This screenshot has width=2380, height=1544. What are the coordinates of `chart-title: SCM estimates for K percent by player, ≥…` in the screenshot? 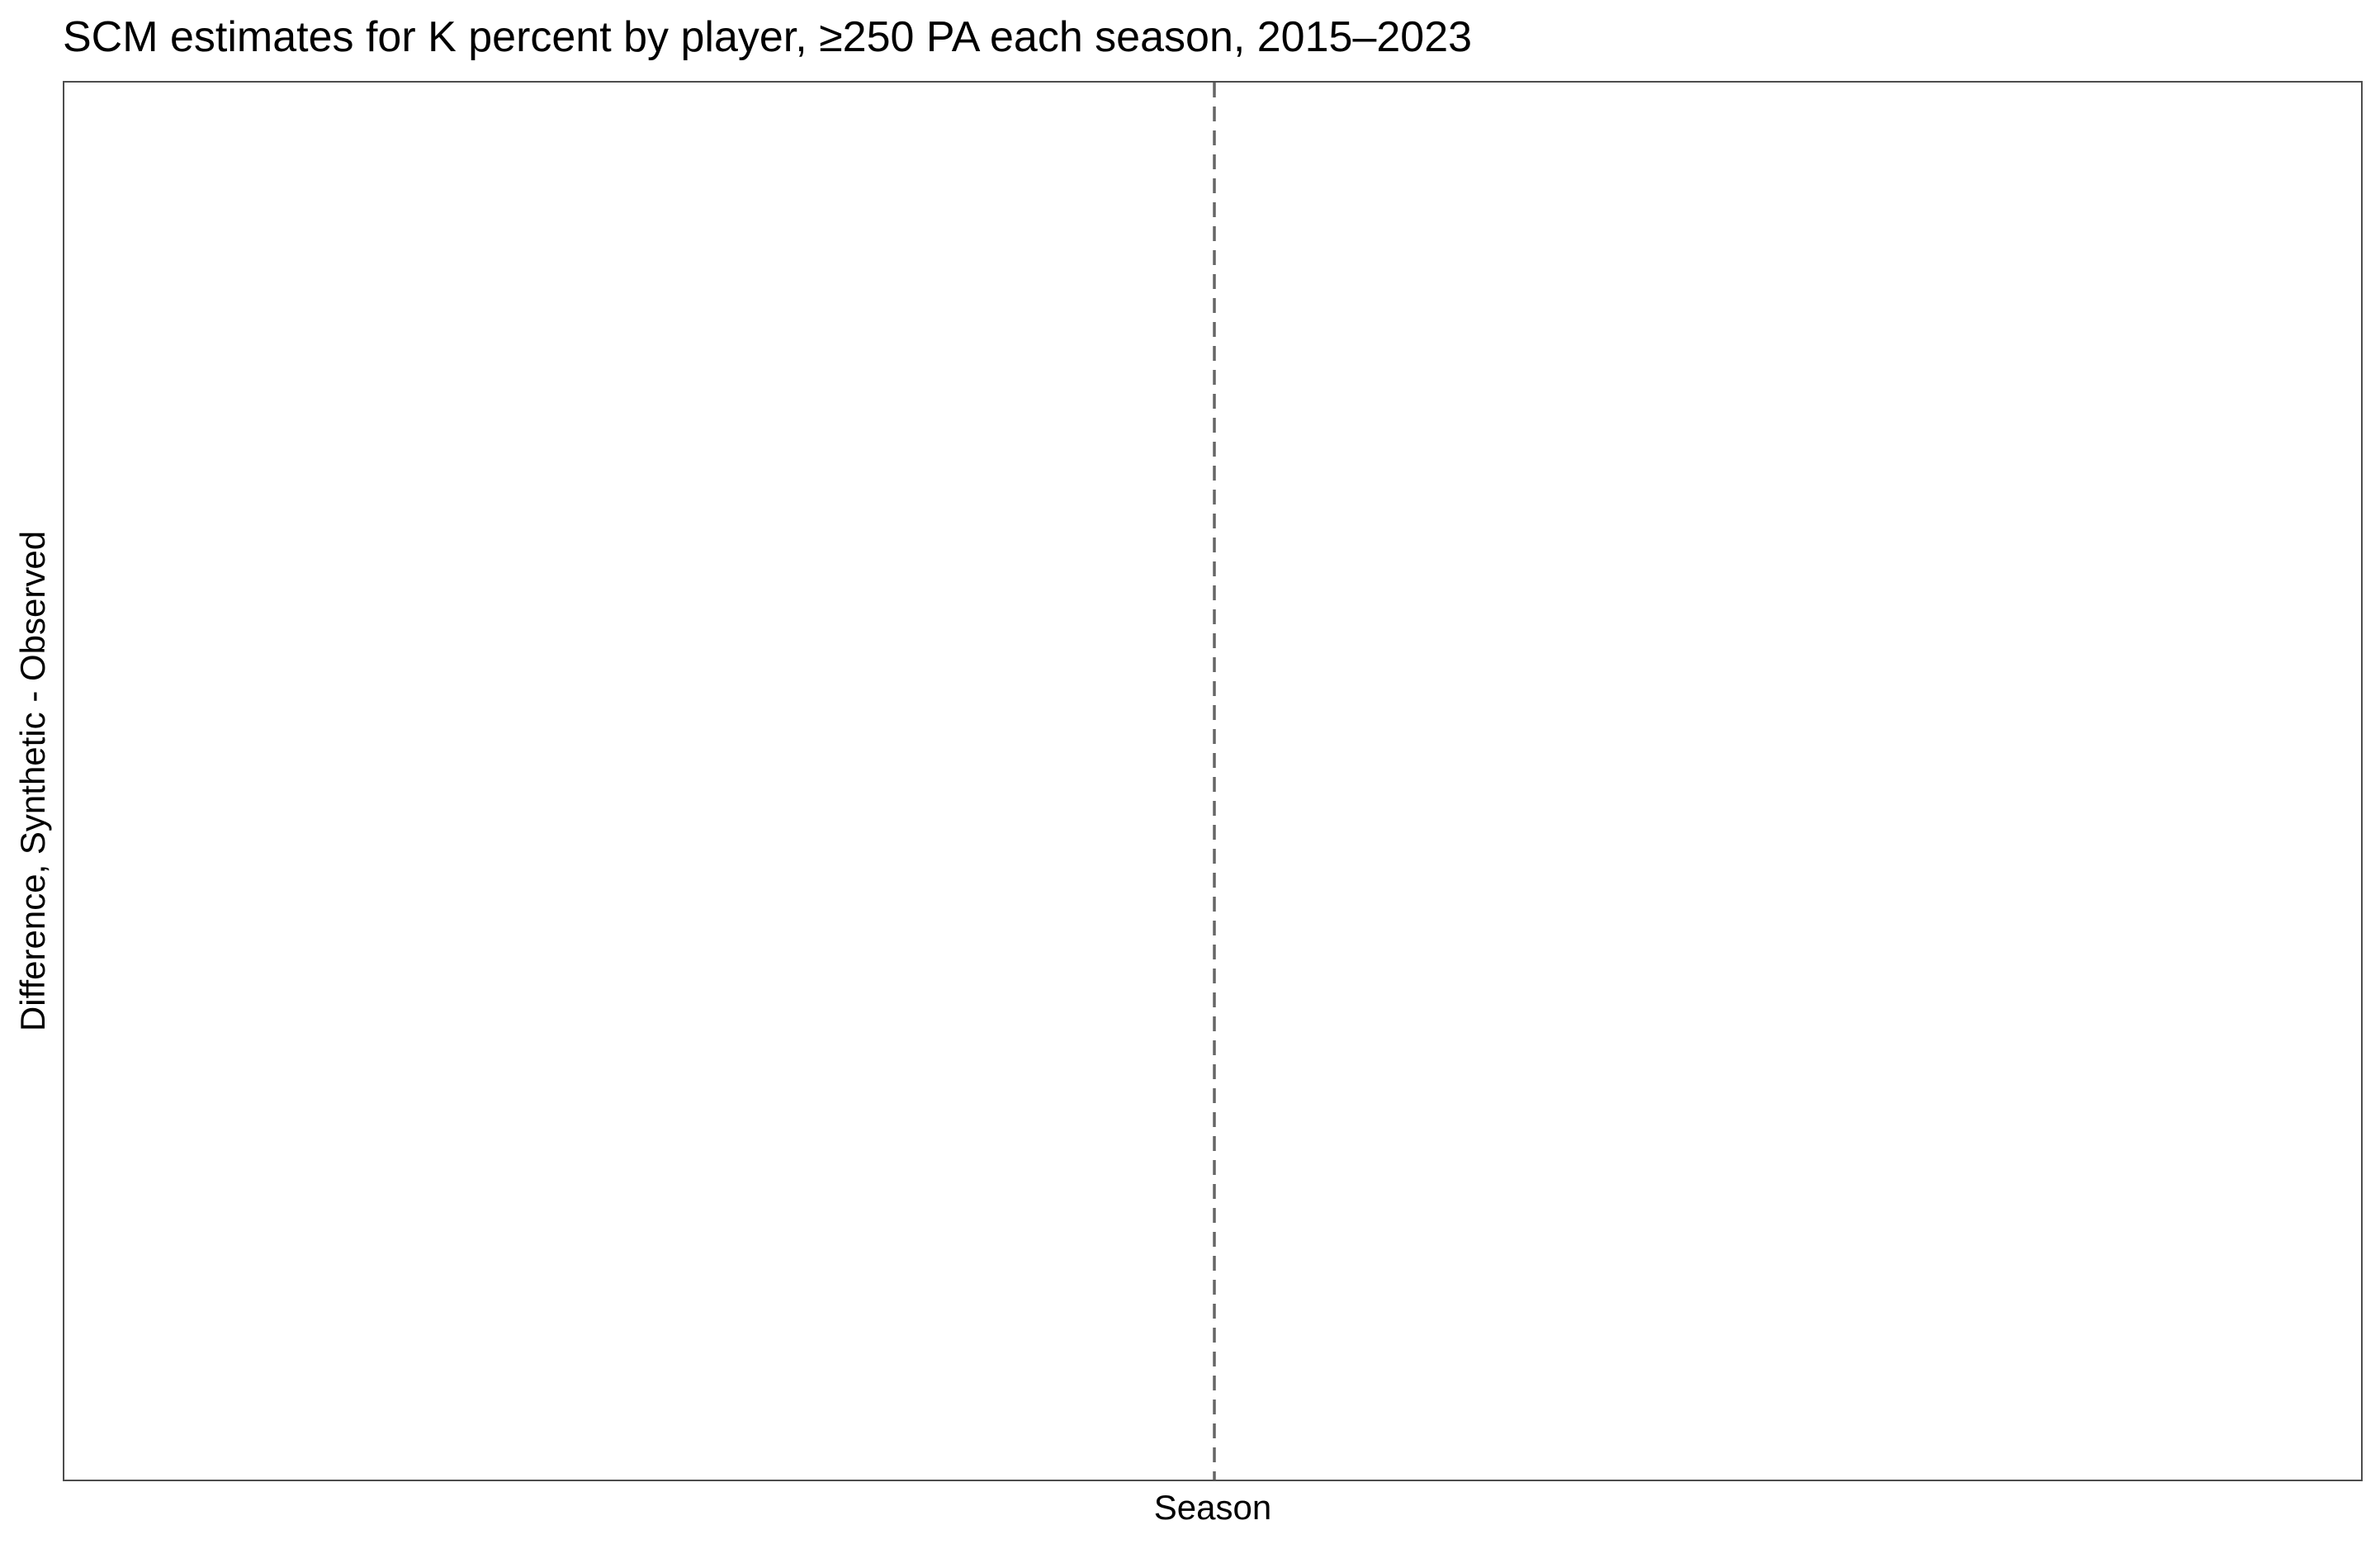 It's located at (768, 37).